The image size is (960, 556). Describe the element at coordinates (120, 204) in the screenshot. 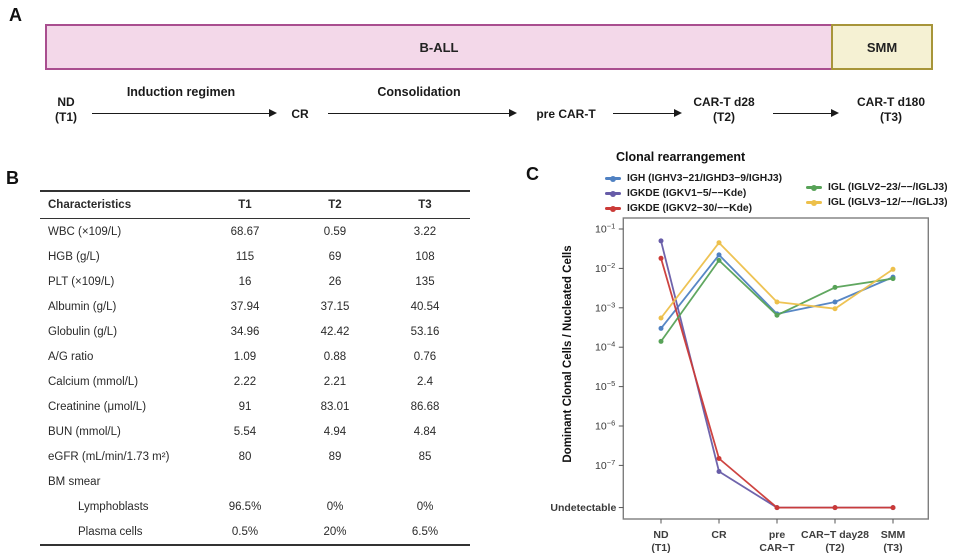

I see `table-header-cell: Characteristics` at that location.